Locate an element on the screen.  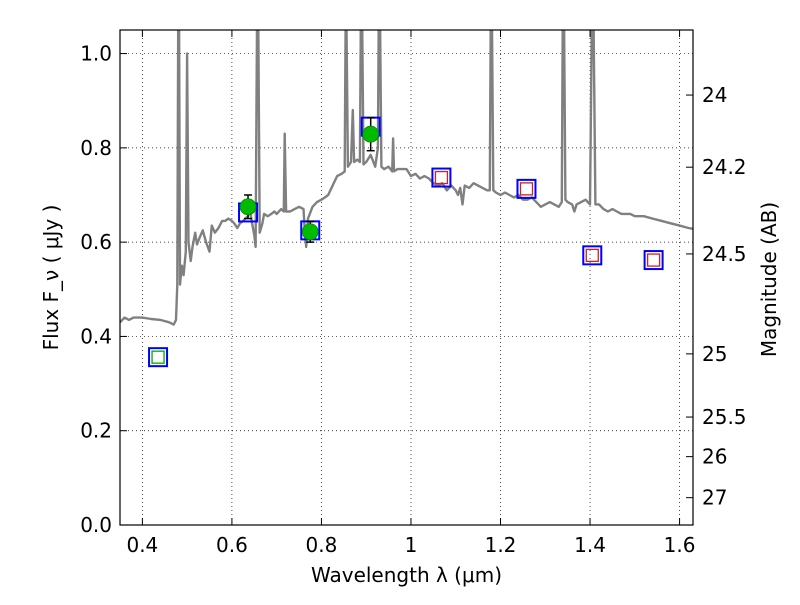
y-tick-label: 0.8 is located at coordinates (96, 148).